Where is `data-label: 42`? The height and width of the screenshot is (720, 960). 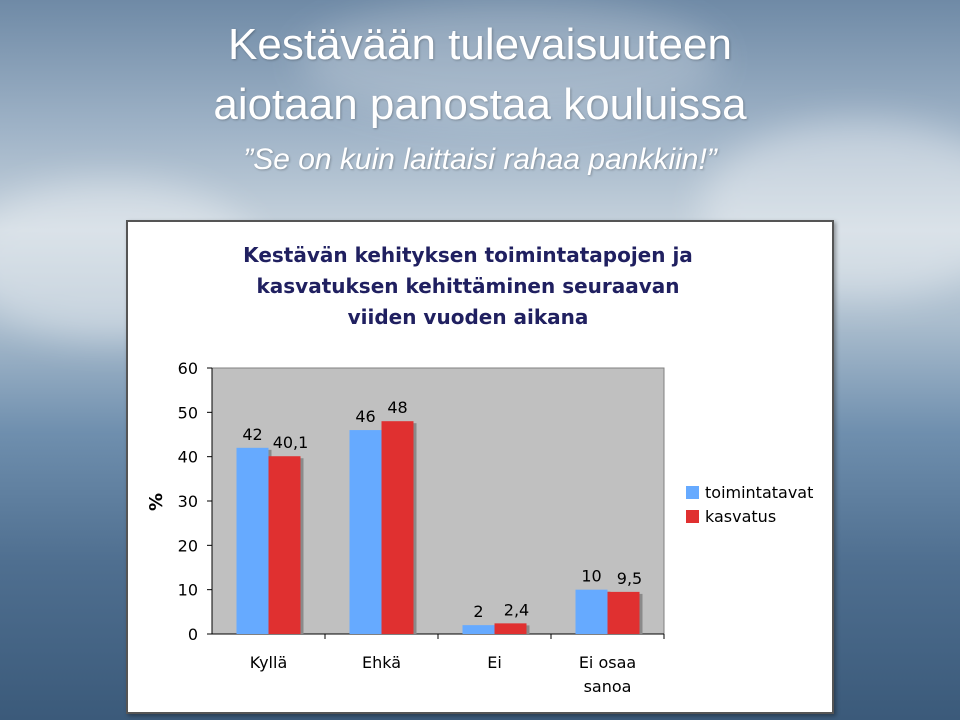
data-label: 42 is located at coordinates (252, 434).